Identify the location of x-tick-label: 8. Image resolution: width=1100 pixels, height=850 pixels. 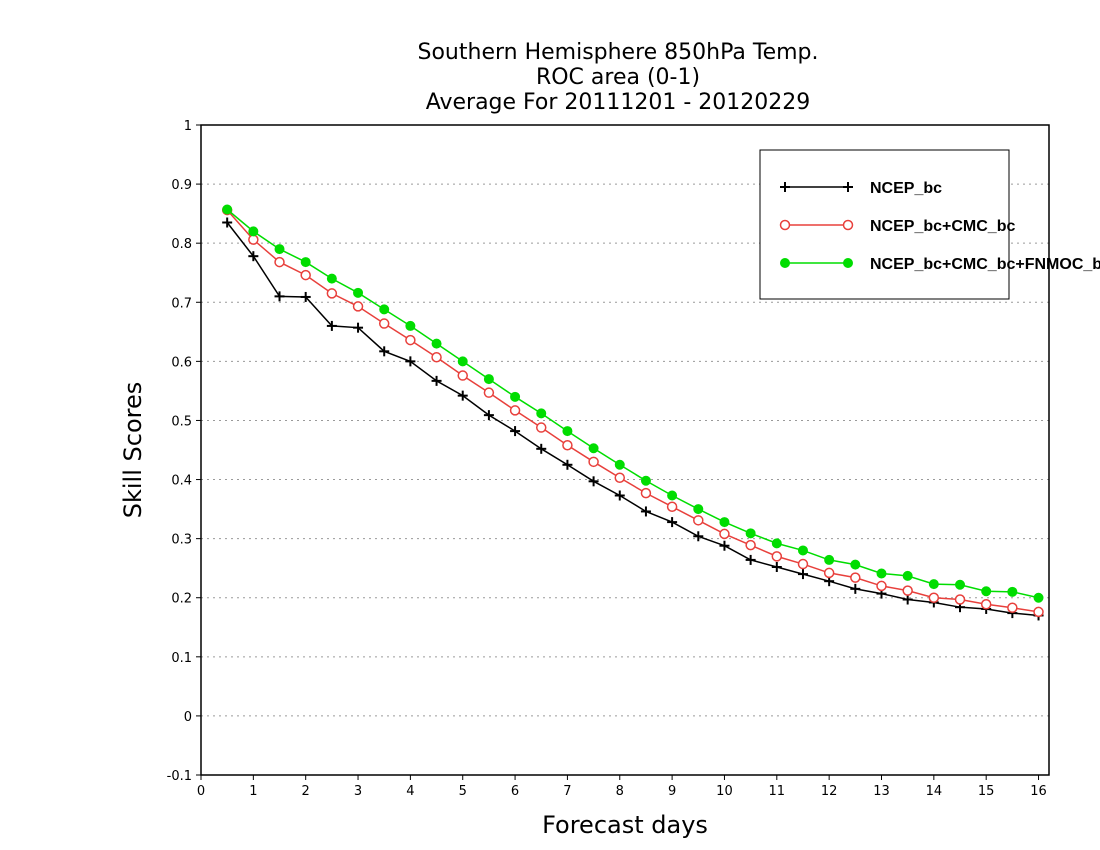
(620, 791).